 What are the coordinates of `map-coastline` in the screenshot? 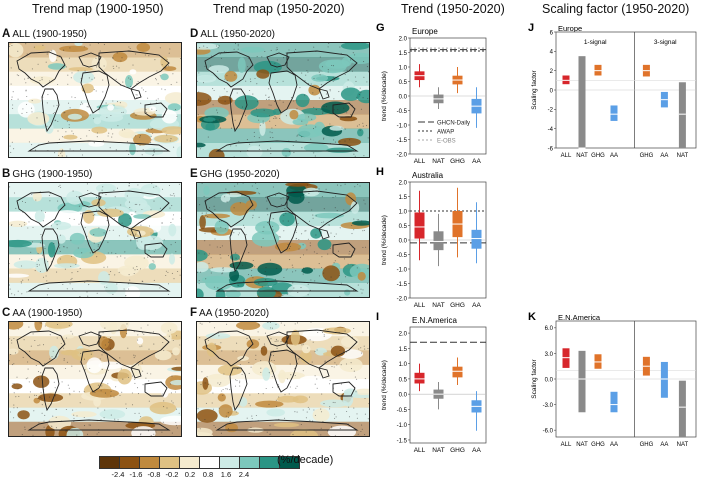 It's located at (156, 110).